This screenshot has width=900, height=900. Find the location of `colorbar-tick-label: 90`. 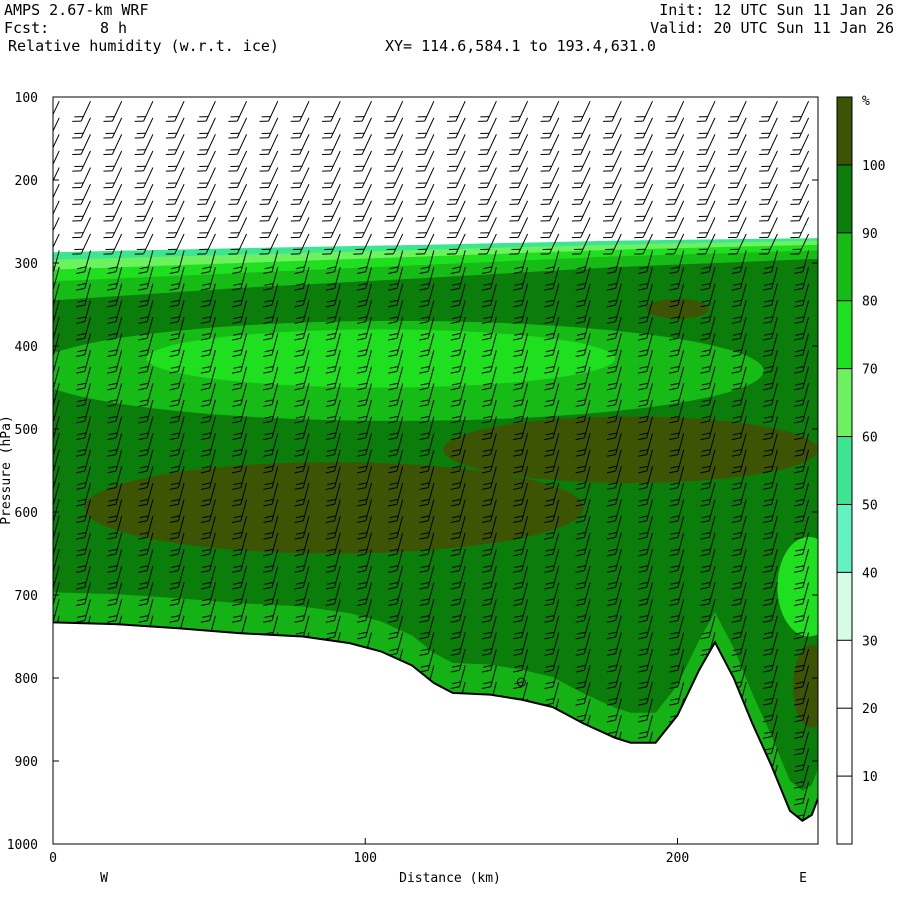

colorbar-tick-label: 90 is located at coordinates (870, 234).